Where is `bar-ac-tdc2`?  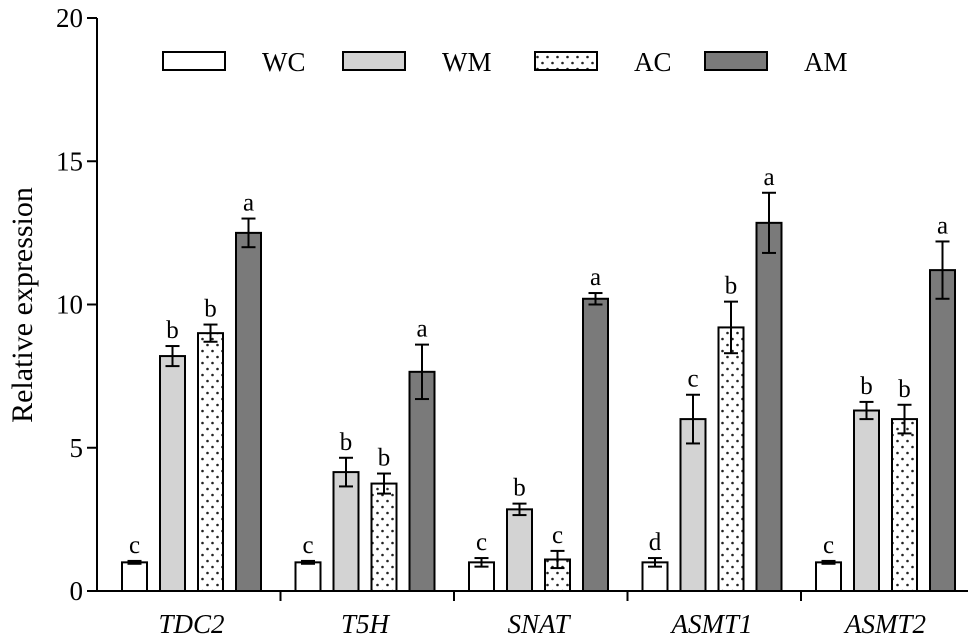
bar-ac-tdc2 is located at coordinates (210, 462).